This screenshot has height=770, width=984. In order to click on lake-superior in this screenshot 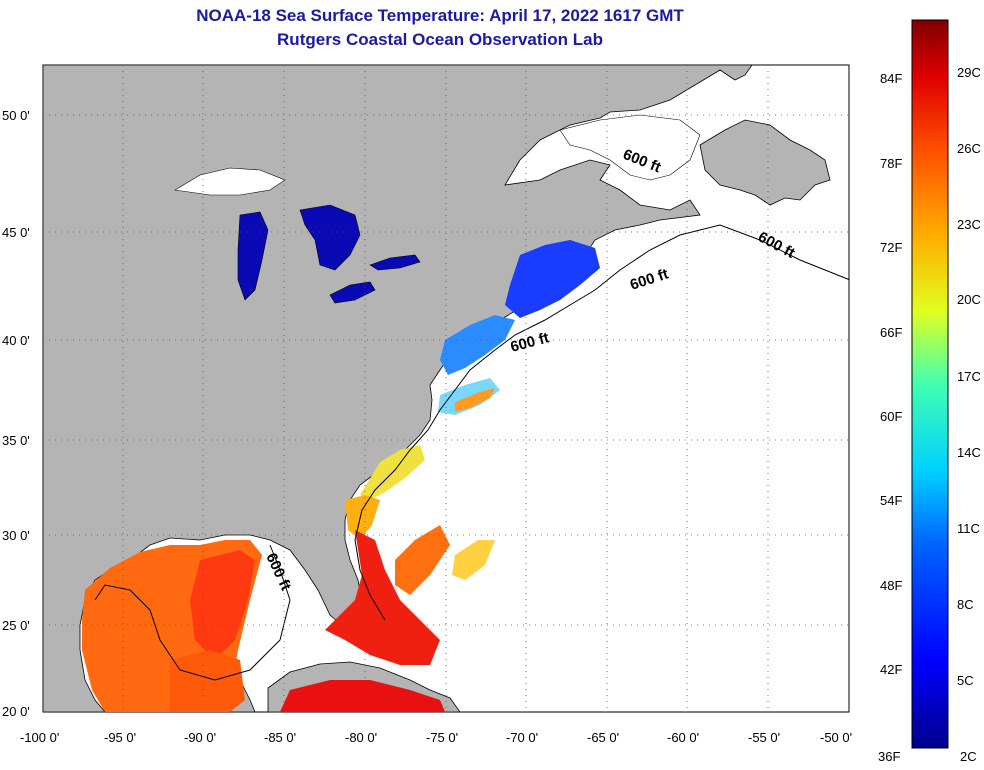, I will do `click(230, 181)`.